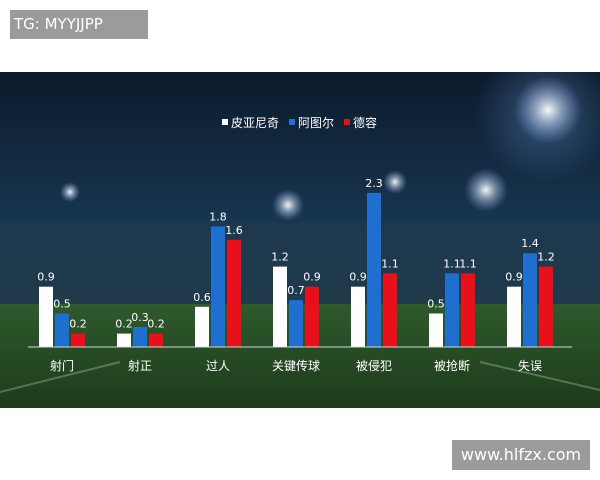 This screenshot has width=600, height=480. Describe the element at coordinates (218, 366) in the screenshot. I see `category-label: 过人` at that location.